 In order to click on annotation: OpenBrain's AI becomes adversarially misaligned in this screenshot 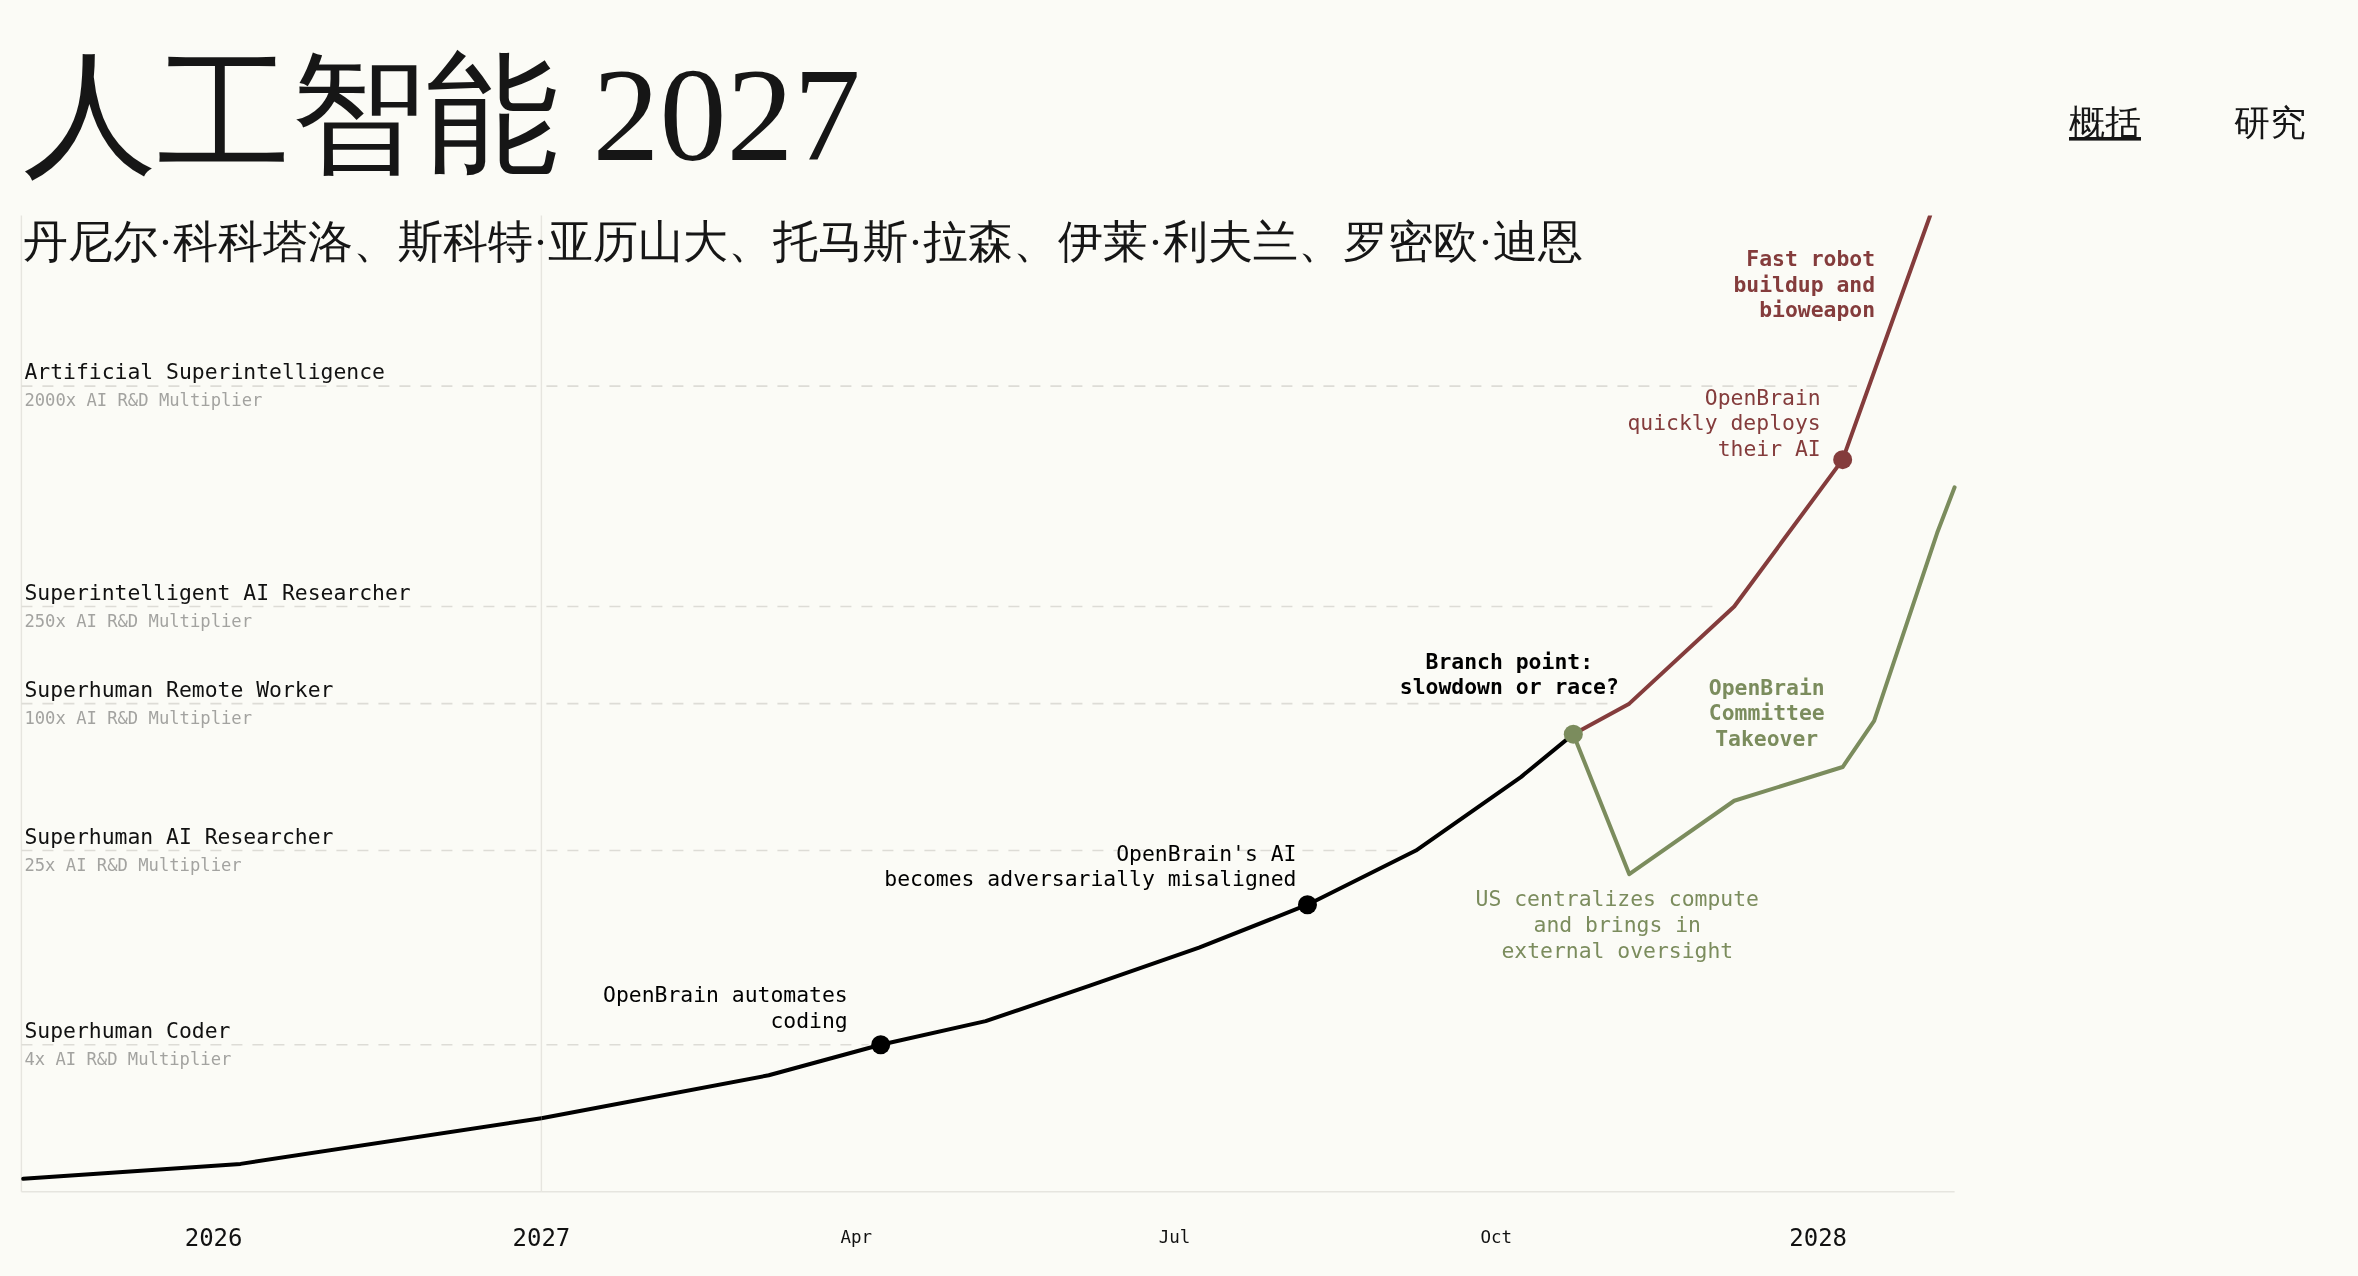, I will do `click(1090, 866)`.